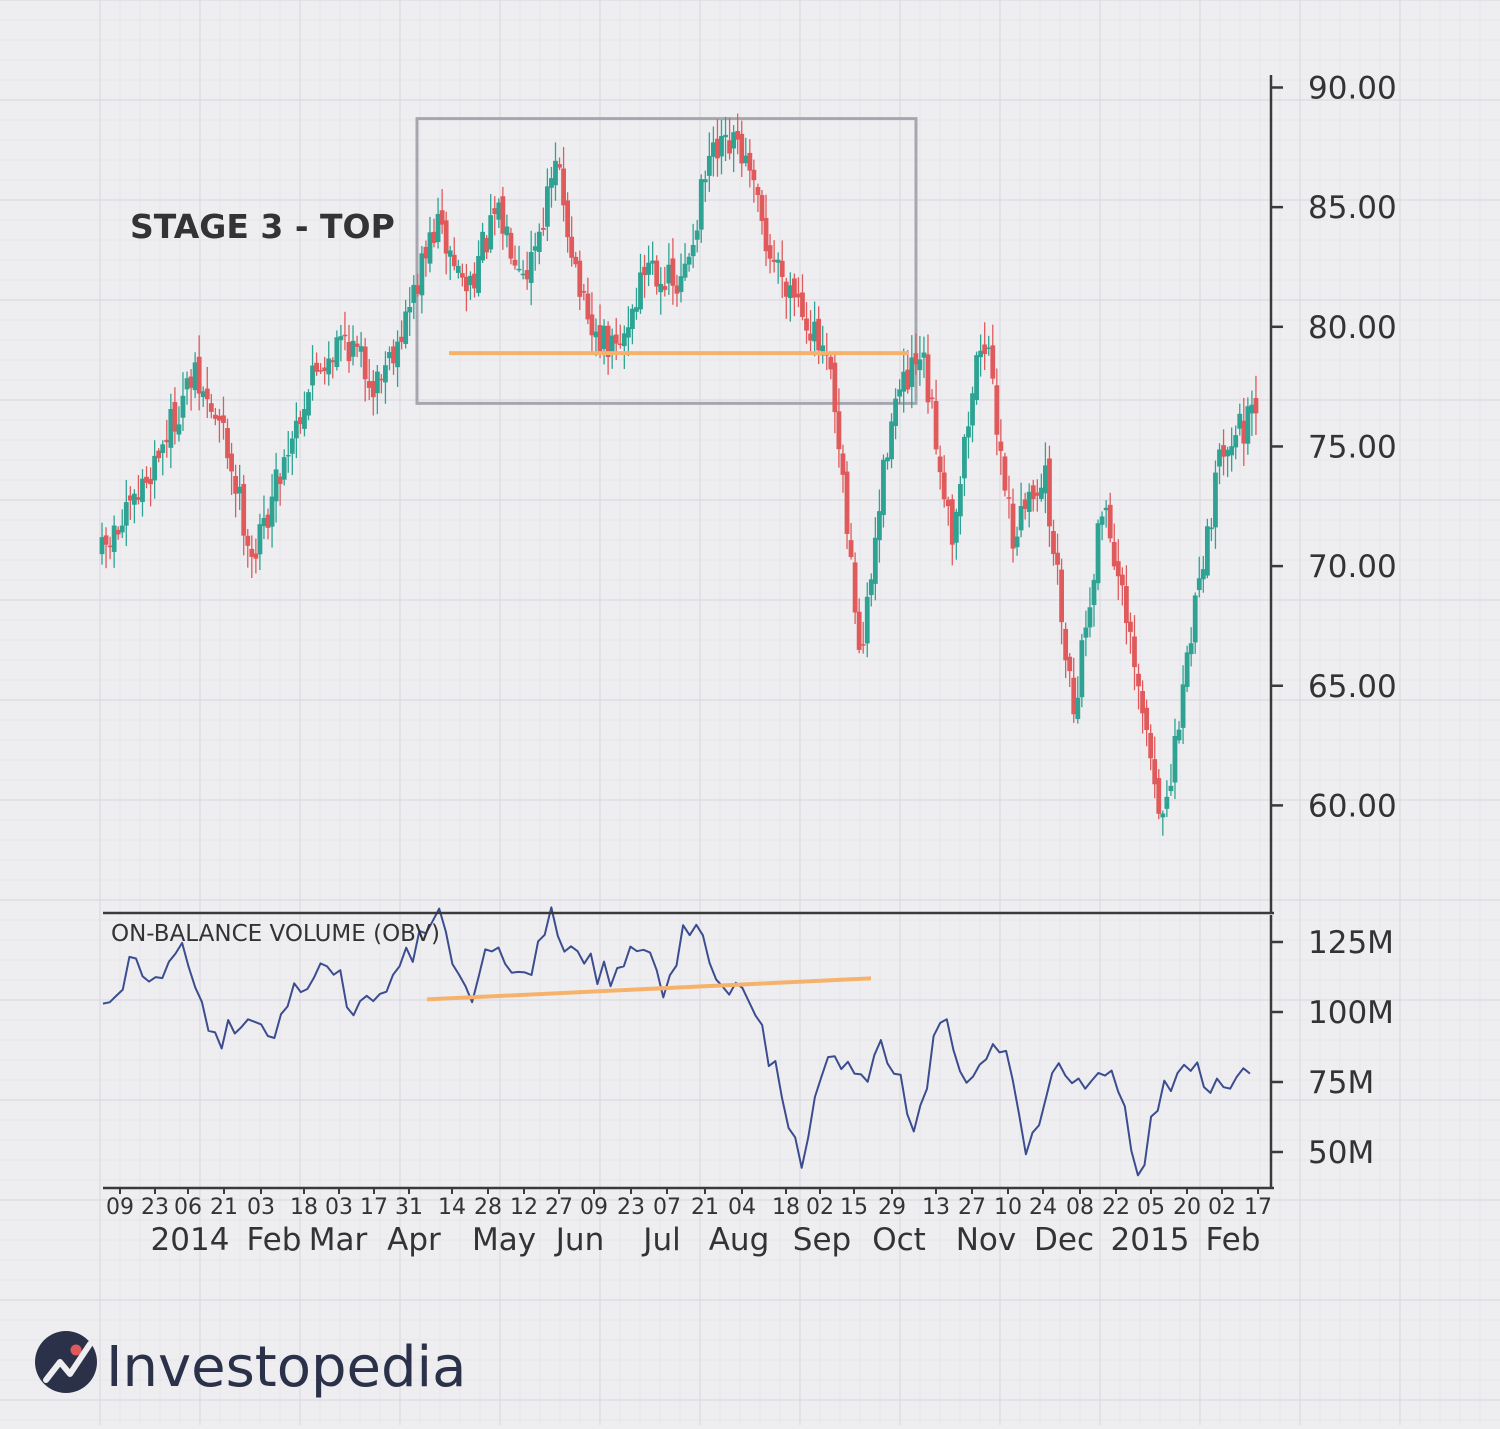 This screenshot has height=1429, width=1500. What do you see at coordinates (224, 1207) in the screenshot?
I see `x-tick-day-label: 21` at bounding box center [224, 1207].